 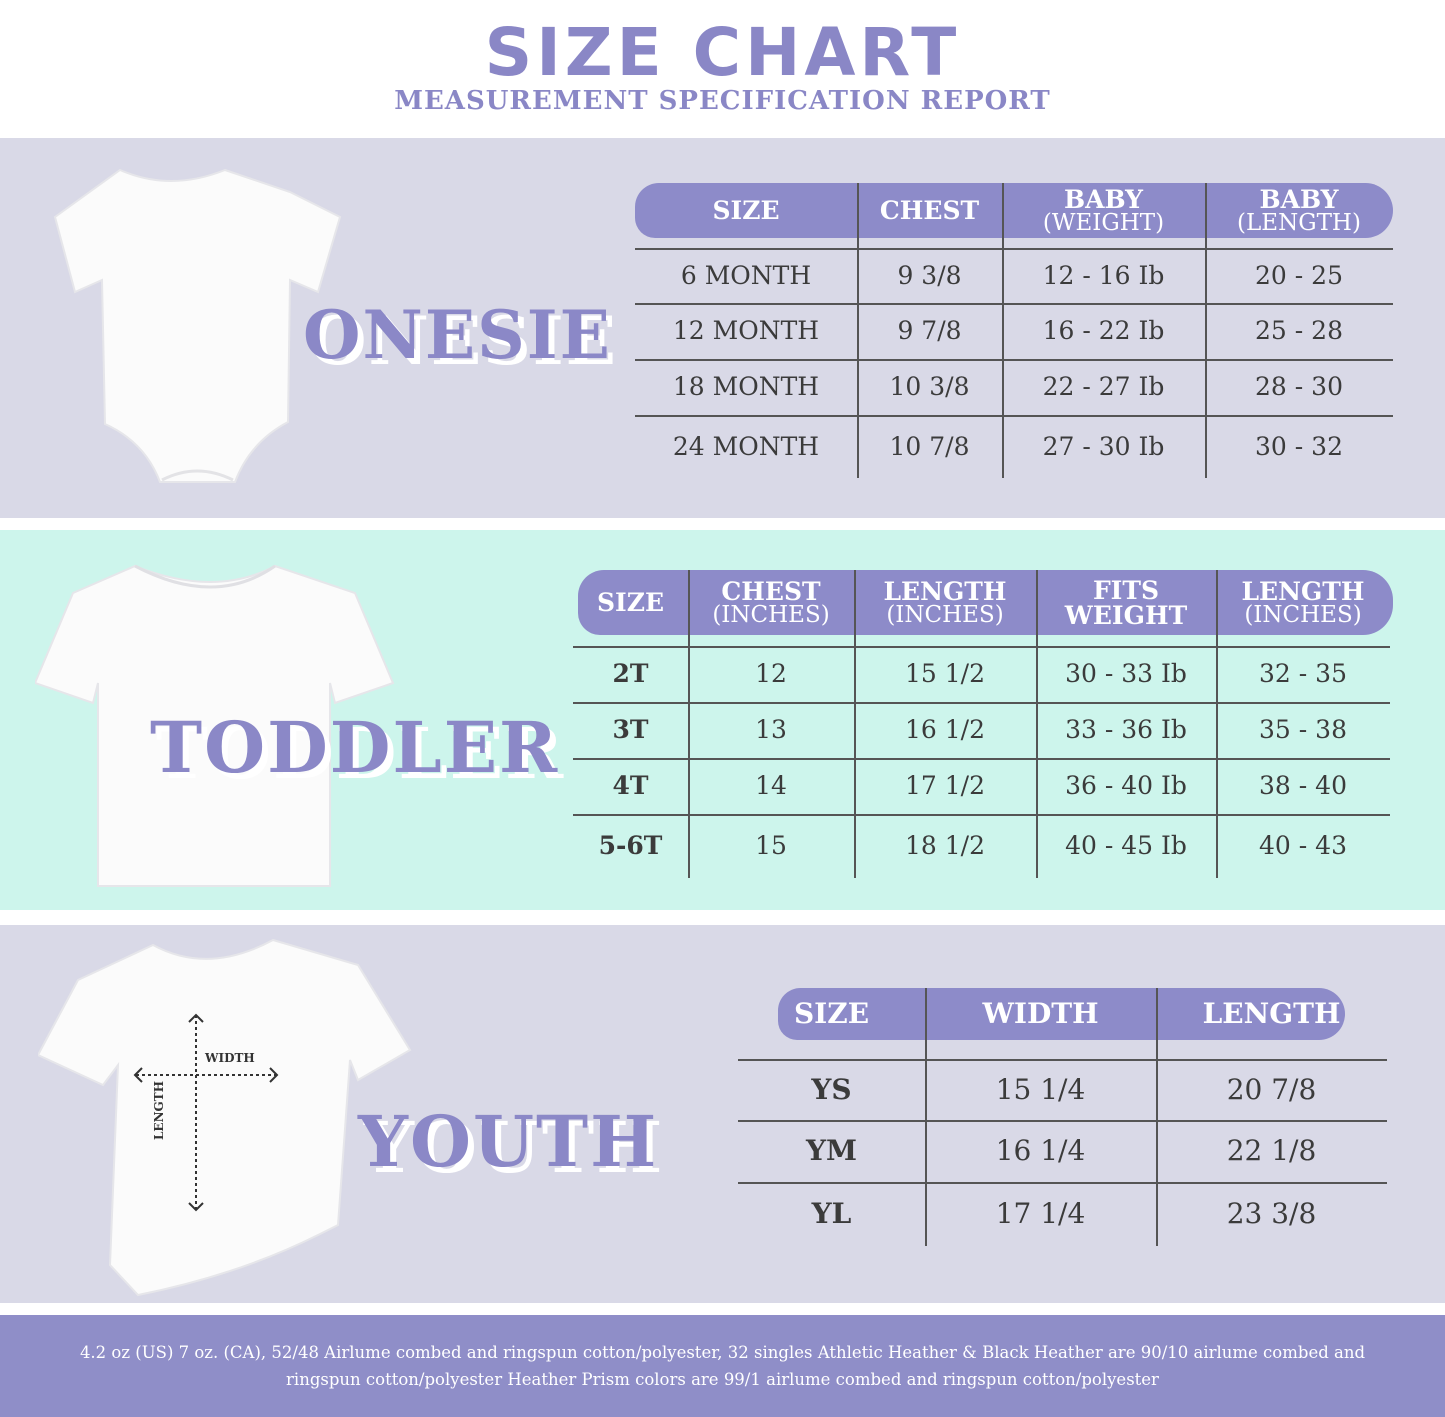 What do you see at coordinates (722, 101) in the screenshot?
I see `page-subtitle: MEASUREMENT SPECIFICATION REPORT` at bounding box center [722, 101].